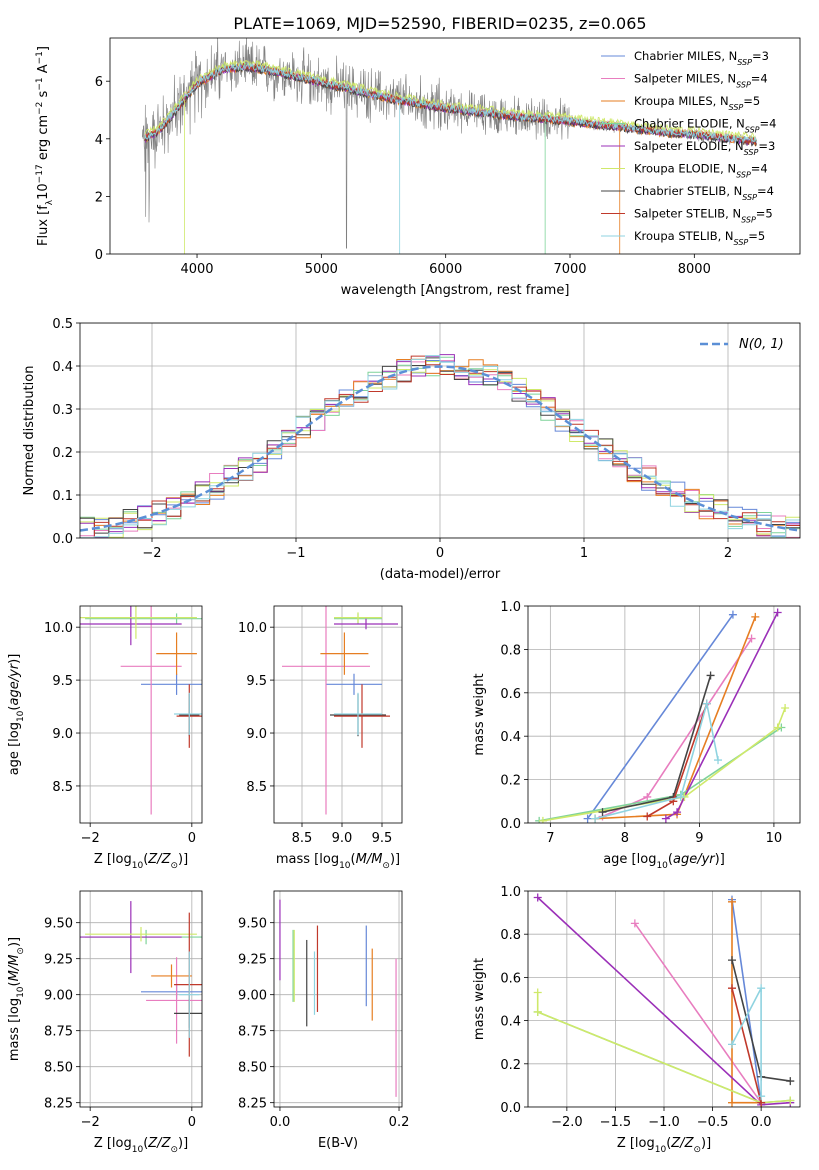 The height and width of the screenshot is (1170, 819). What do you see at coordinates (664, 861) in the screenshot?
I see `x-axis-label: age [log10(age/yr)]` at bounding box center [664, 861].